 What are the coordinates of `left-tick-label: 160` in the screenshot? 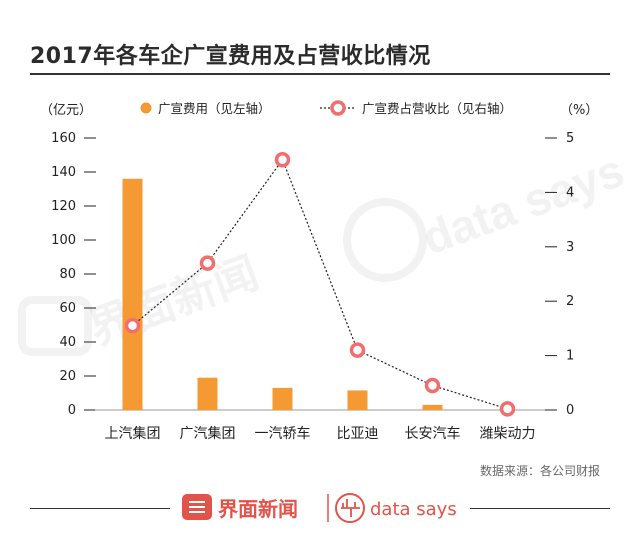 It's located at (63, 138).